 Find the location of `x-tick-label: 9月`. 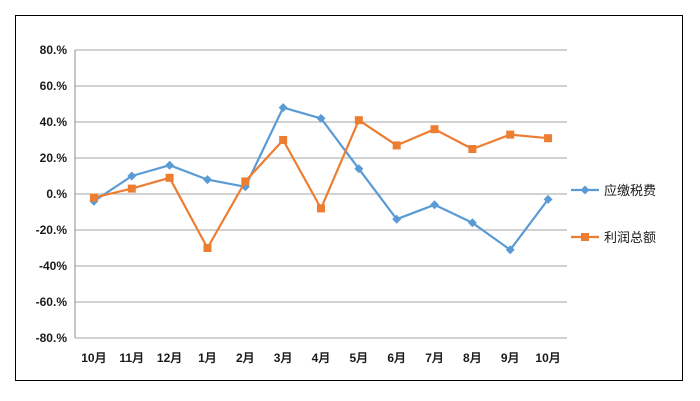

x-tick-label: 9月 is located at coordinates (510, 358).